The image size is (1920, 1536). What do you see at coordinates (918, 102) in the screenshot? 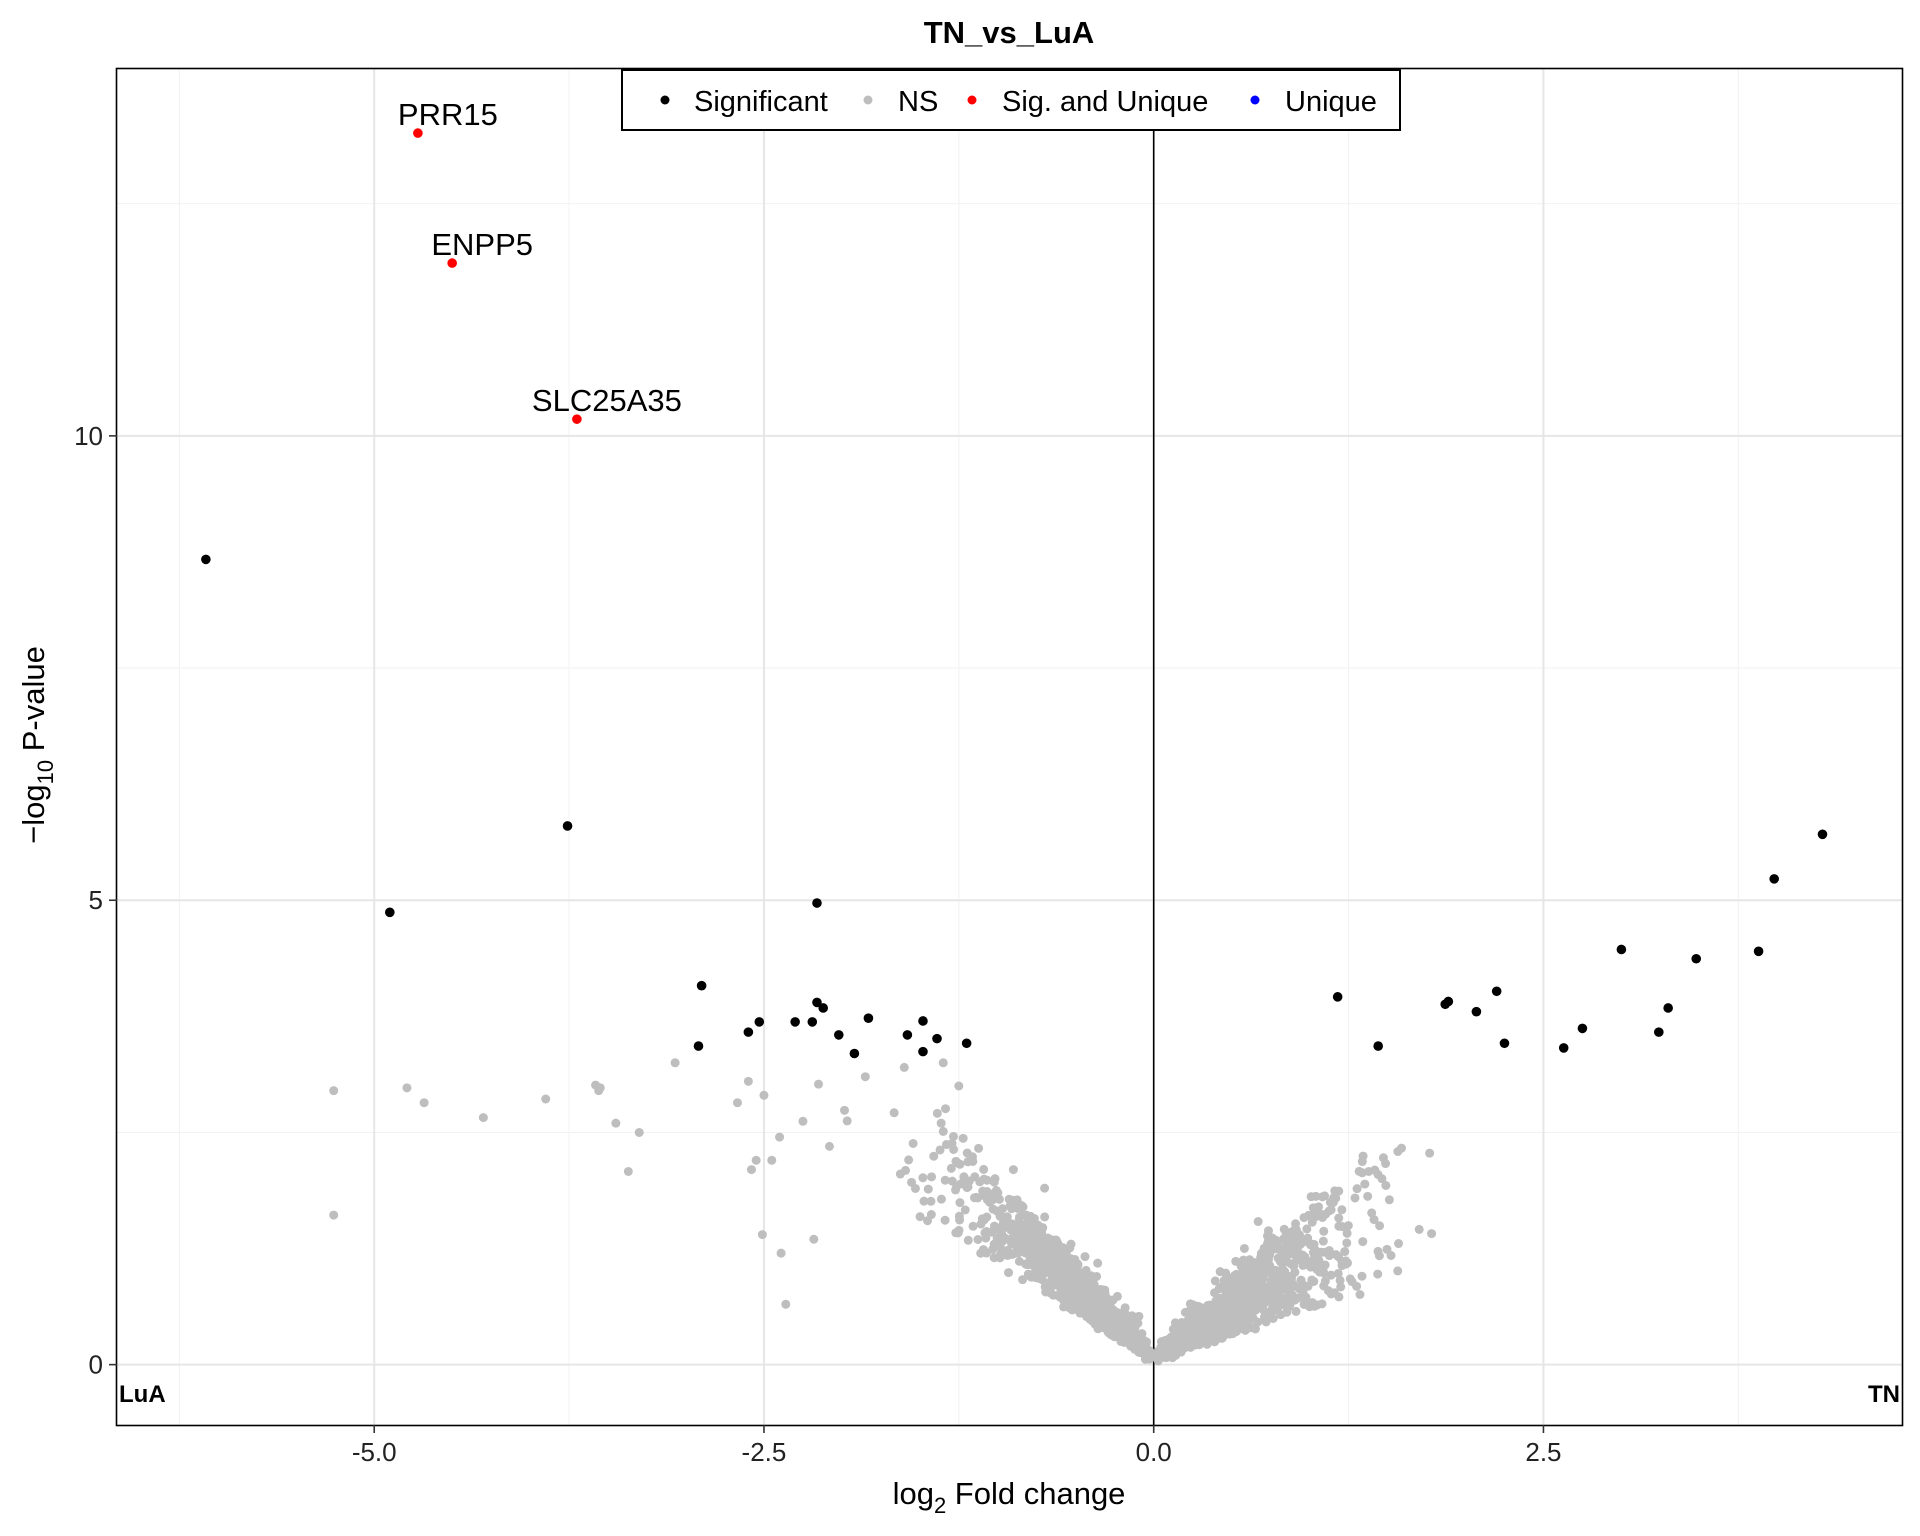
I see `legend-label-ns: NS` at bounding box center [918, 102].